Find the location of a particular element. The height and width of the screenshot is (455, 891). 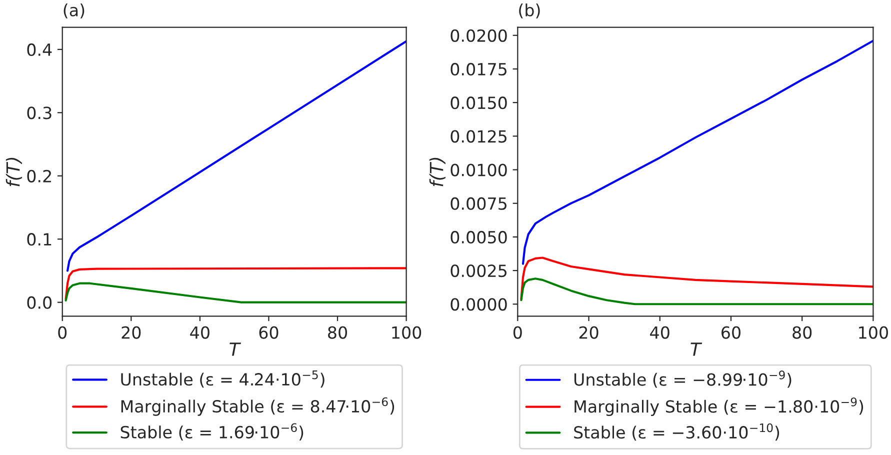

y-tick-label: 0.0075 is located at coordinates (478, 203).